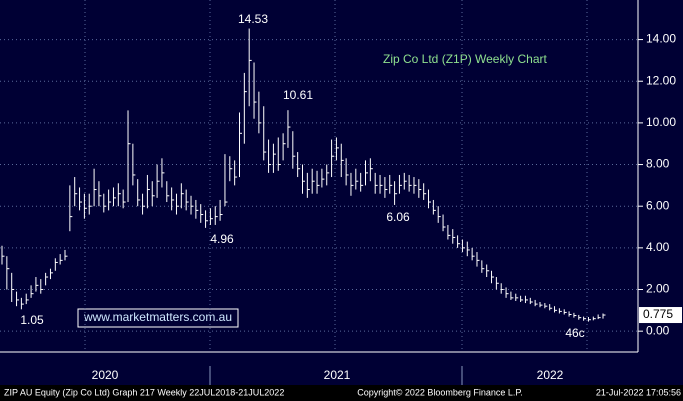 This screenshot has height=401, width=683. Describe the element at coordinates (638, 392) in the screenshot. I see `footer-right: 21-Jul-2022 17:05:56` at that location.